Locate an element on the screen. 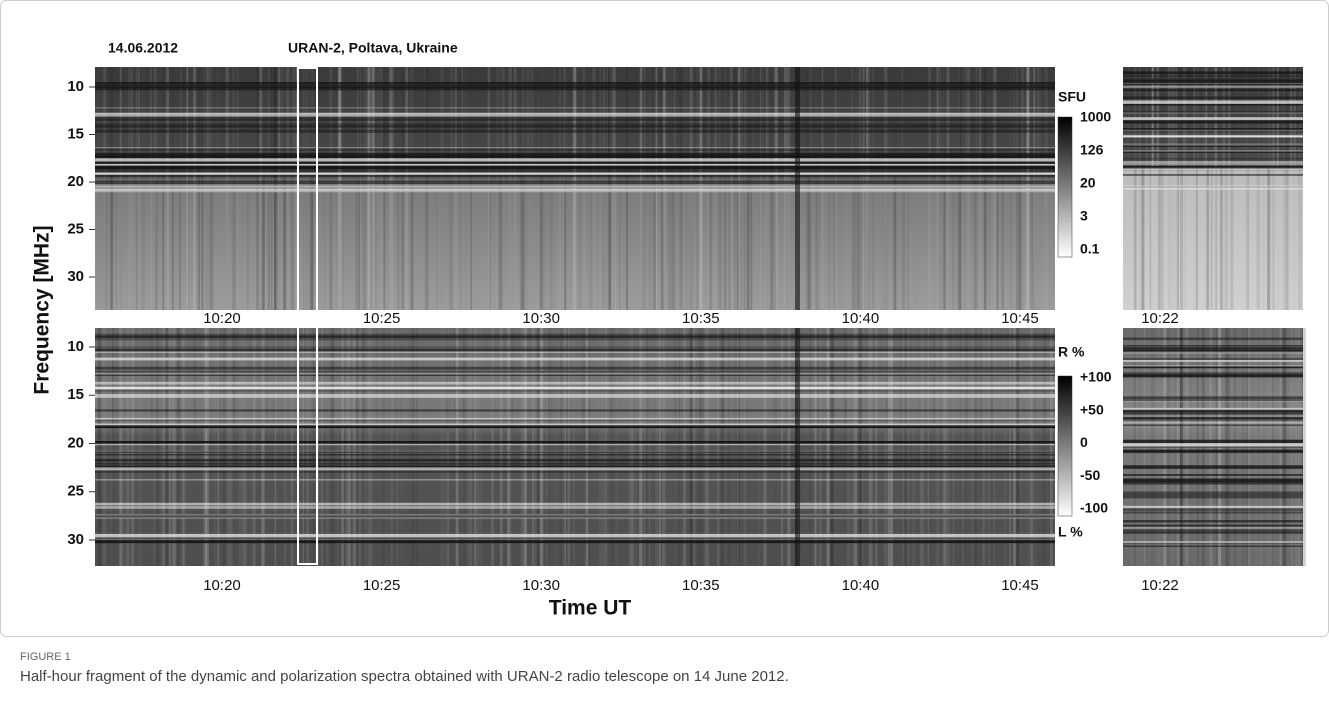 This screenshot has height=704, width=1329. x-tick-label: 10:35 is located at coordinates (701, 318).